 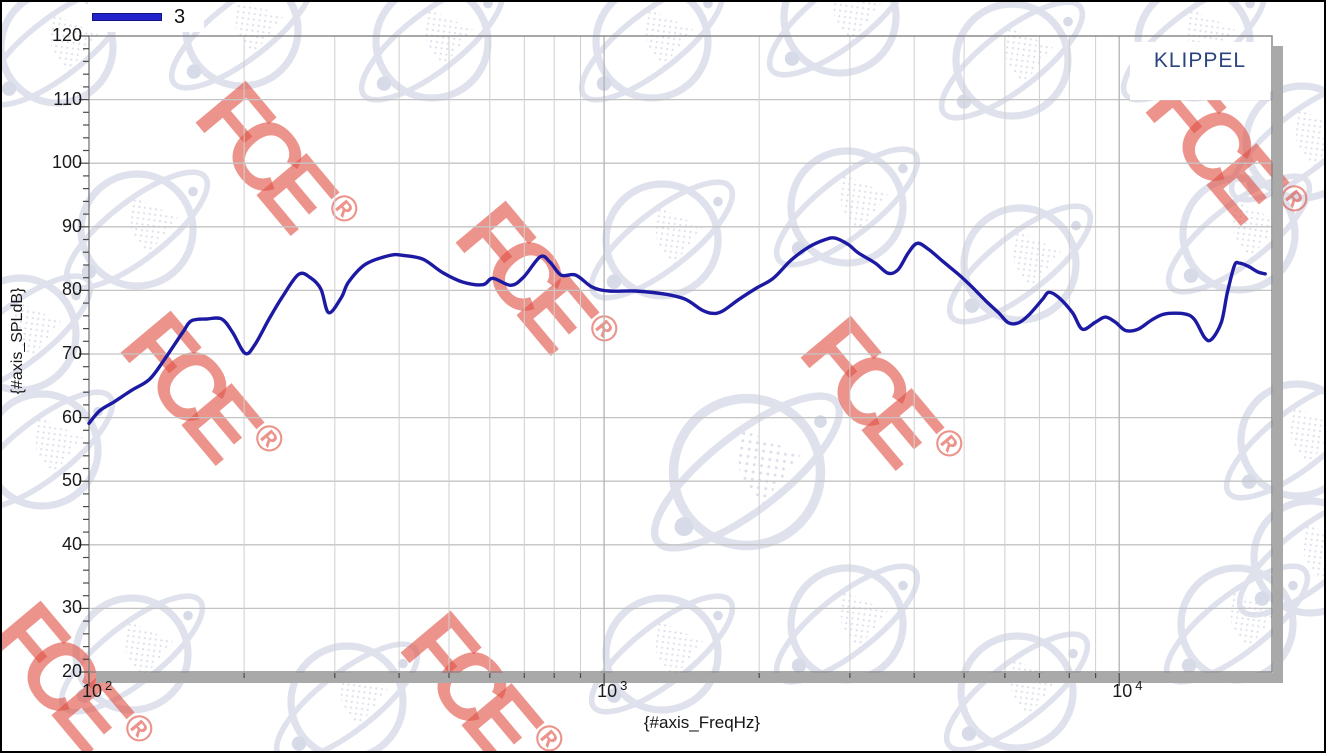 What do you see at coordinates (17, 341) in the screenshot?
I see `y-axis-title: {#axis_SPLdB}` at bounding box center [17, 341].